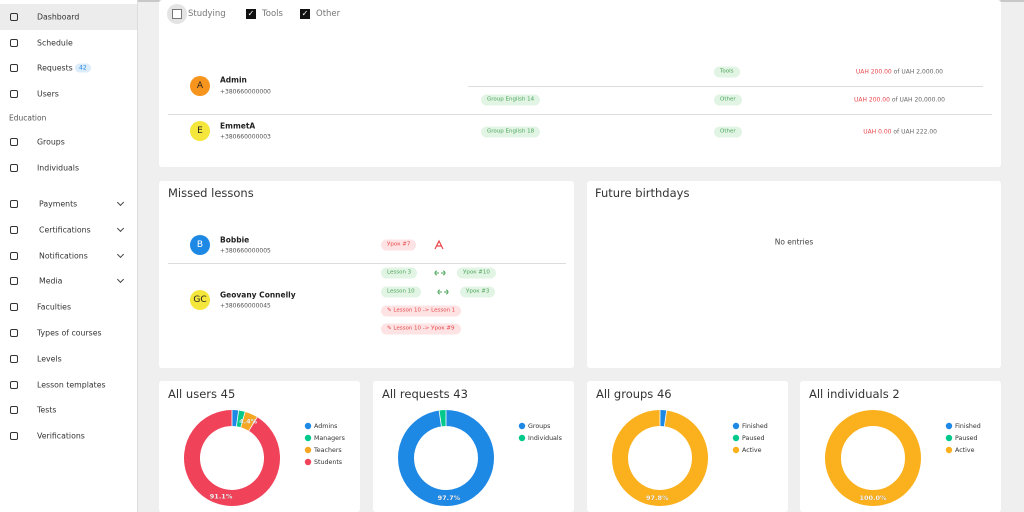 Image resolution: width=1024 pixels, height=512 pixels. I want to click on card-title: Missed lessons, so click(211, 193).